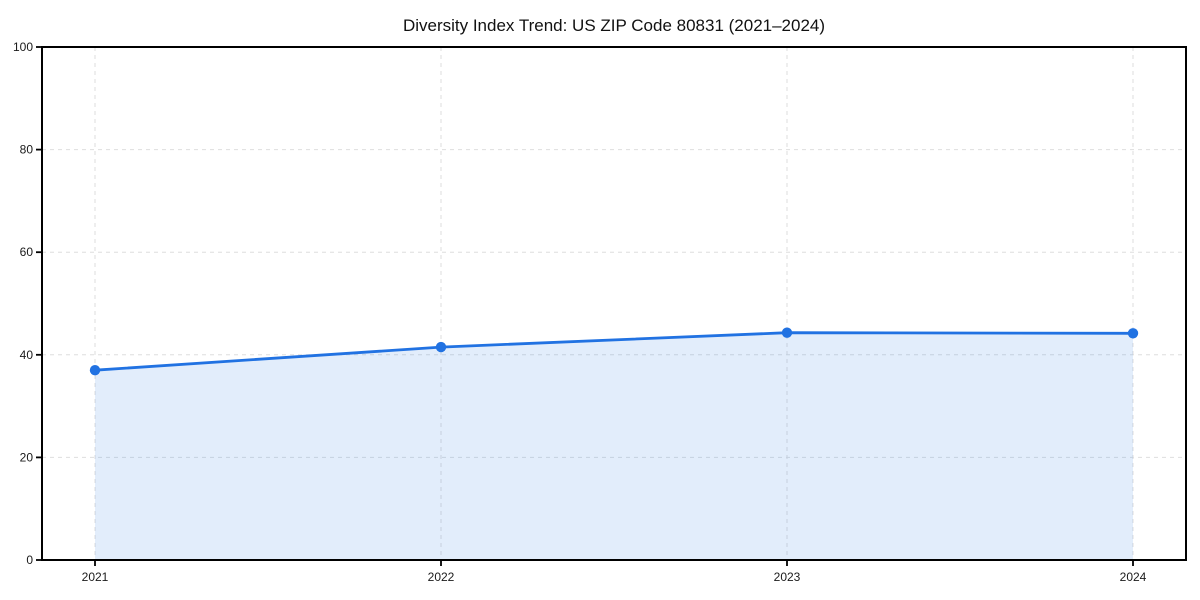 The image size is (1200, 600). I want to click on trend-line, so click(614, 351).